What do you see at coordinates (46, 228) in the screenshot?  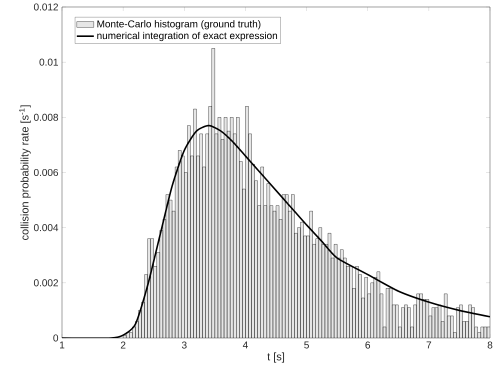 I see `y-tick-label: 0.004` at bounding box center [46, 228].